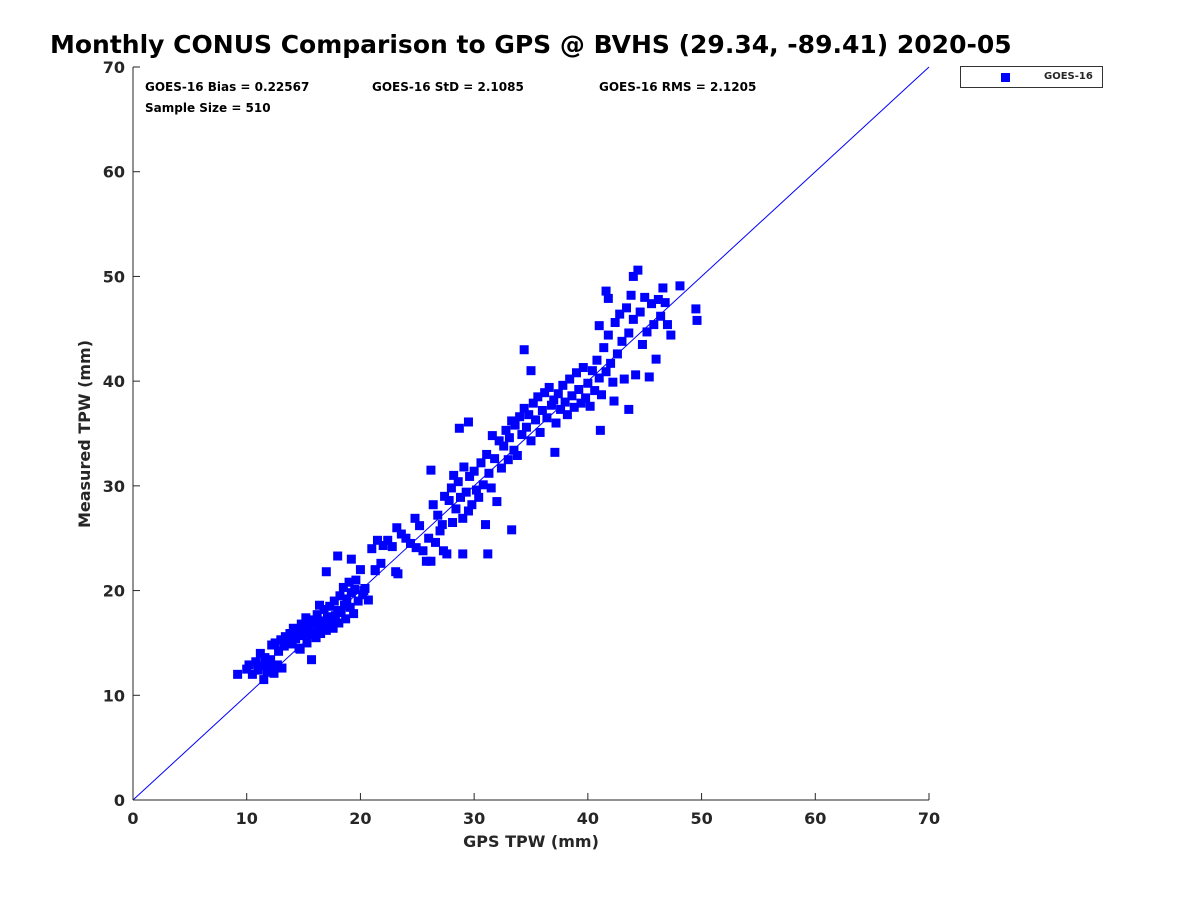  Describe the element at coordinates (815, 818) in the screenshot. I see `x-tick-label: 60` at that location.